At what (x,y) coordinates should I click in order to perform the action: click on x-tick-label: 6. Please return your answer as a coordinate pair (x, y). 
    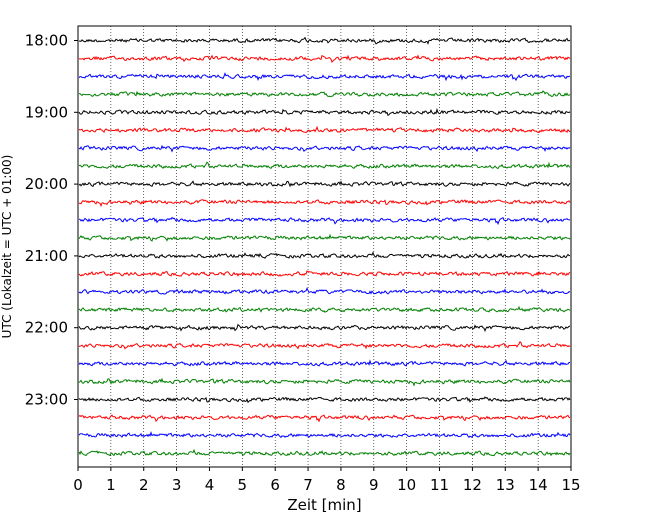
    Looking at the image, I should click on (275, 485).